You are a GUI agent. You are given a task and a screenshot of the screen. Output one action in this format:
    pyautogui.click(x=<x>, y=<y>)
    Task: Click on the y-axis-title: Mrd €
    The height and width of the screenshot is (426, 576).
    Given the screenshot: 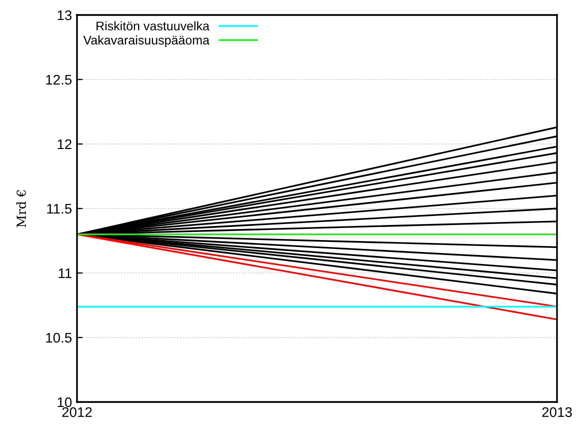 What is the action you would take?
    pyautogui.click(x=21, y=209)
    